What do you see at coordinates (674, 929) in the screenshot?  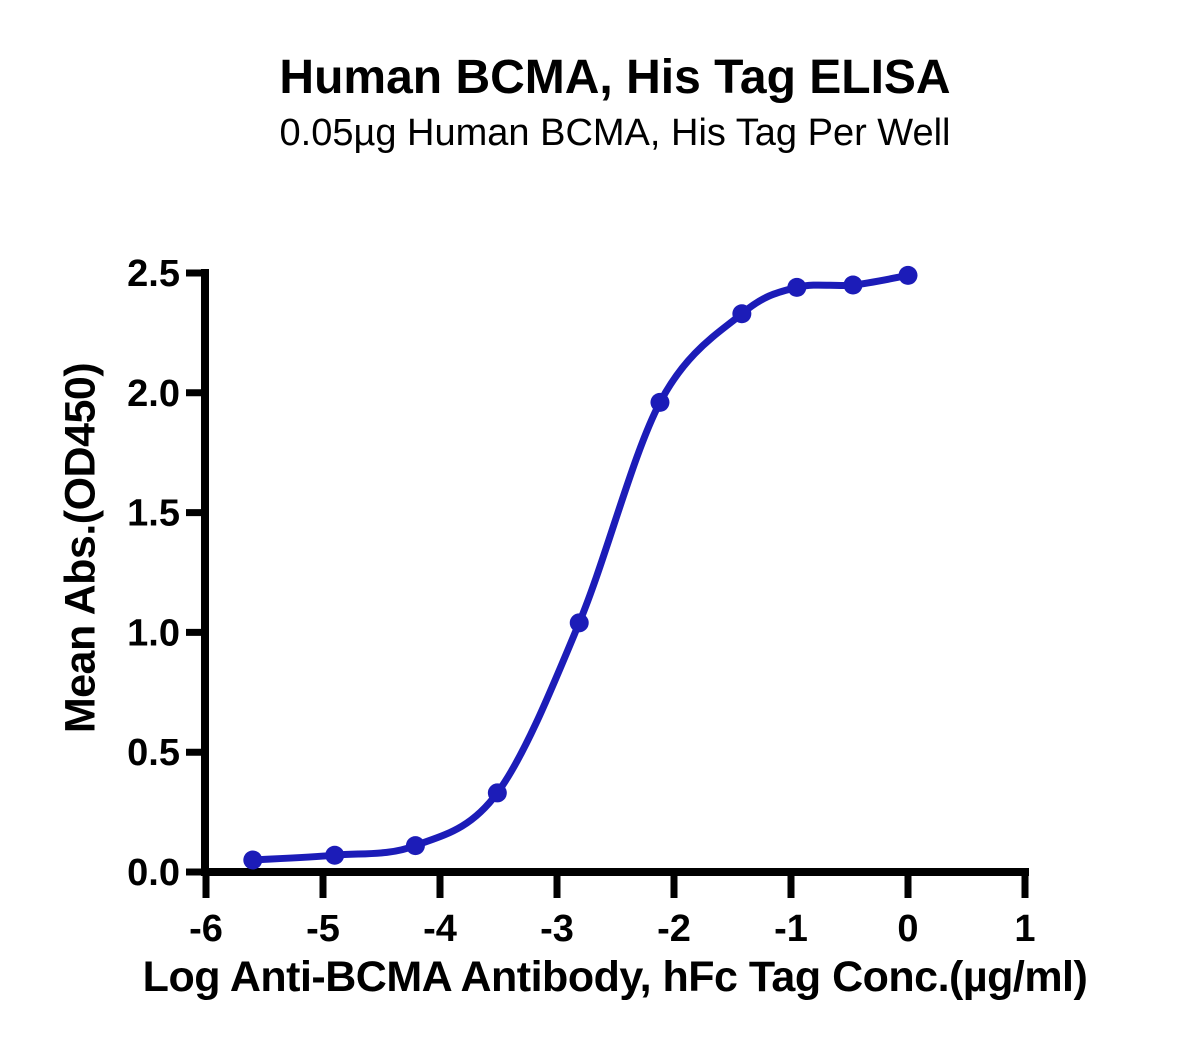 I see `x-tick-label: -2` at bounding box center [674, 929].